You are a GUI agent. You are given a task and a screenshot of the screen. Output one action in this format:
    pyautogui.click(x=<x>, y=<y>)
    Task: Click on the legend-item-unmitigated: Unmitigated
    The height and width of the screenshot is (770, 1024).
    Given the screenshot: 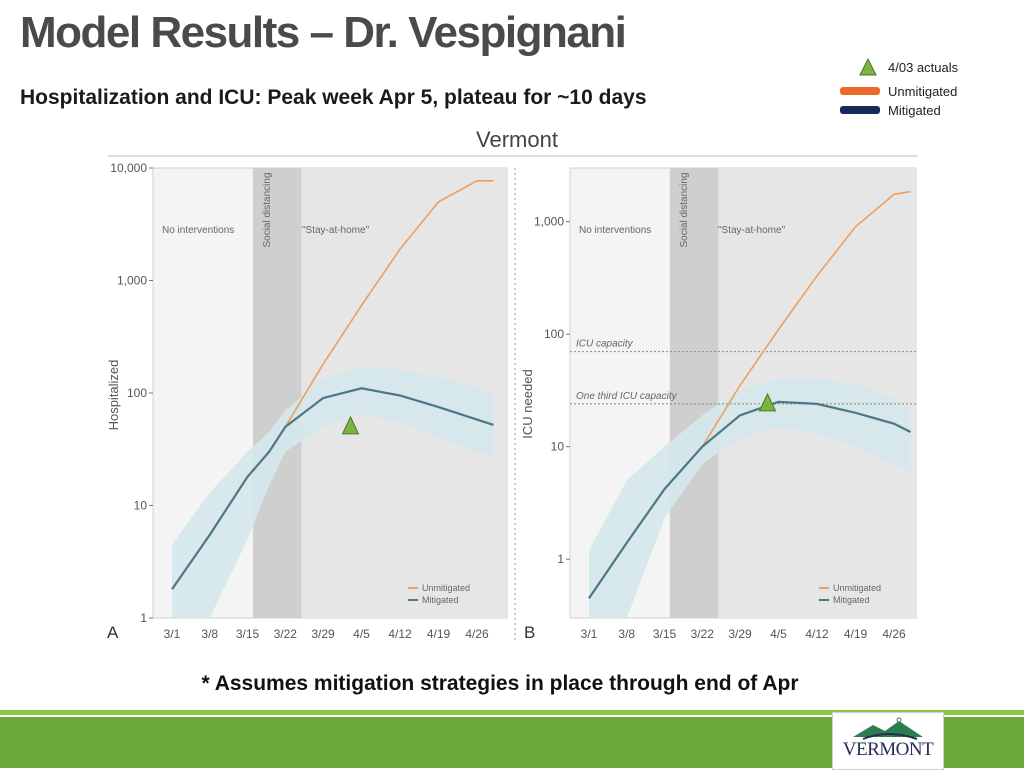 What is the action you would take?
    pyautogui.click(x=928, y=93)
    